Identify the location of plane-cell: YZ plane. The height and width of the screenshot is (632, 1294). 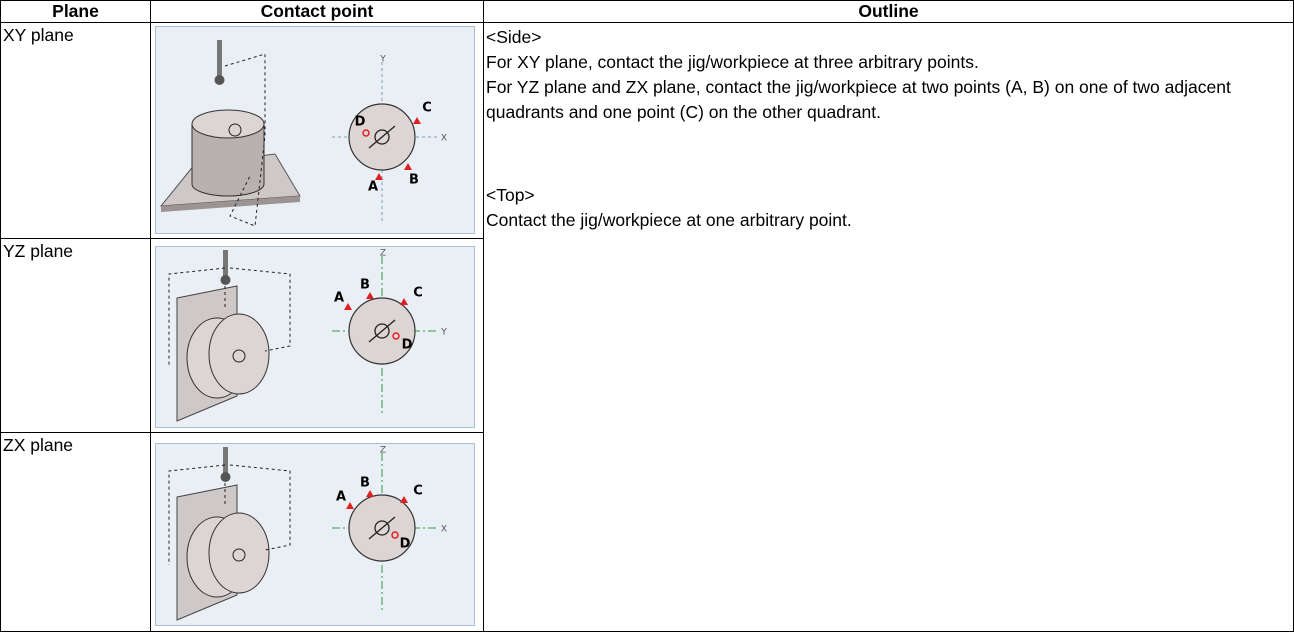
(75, 335).